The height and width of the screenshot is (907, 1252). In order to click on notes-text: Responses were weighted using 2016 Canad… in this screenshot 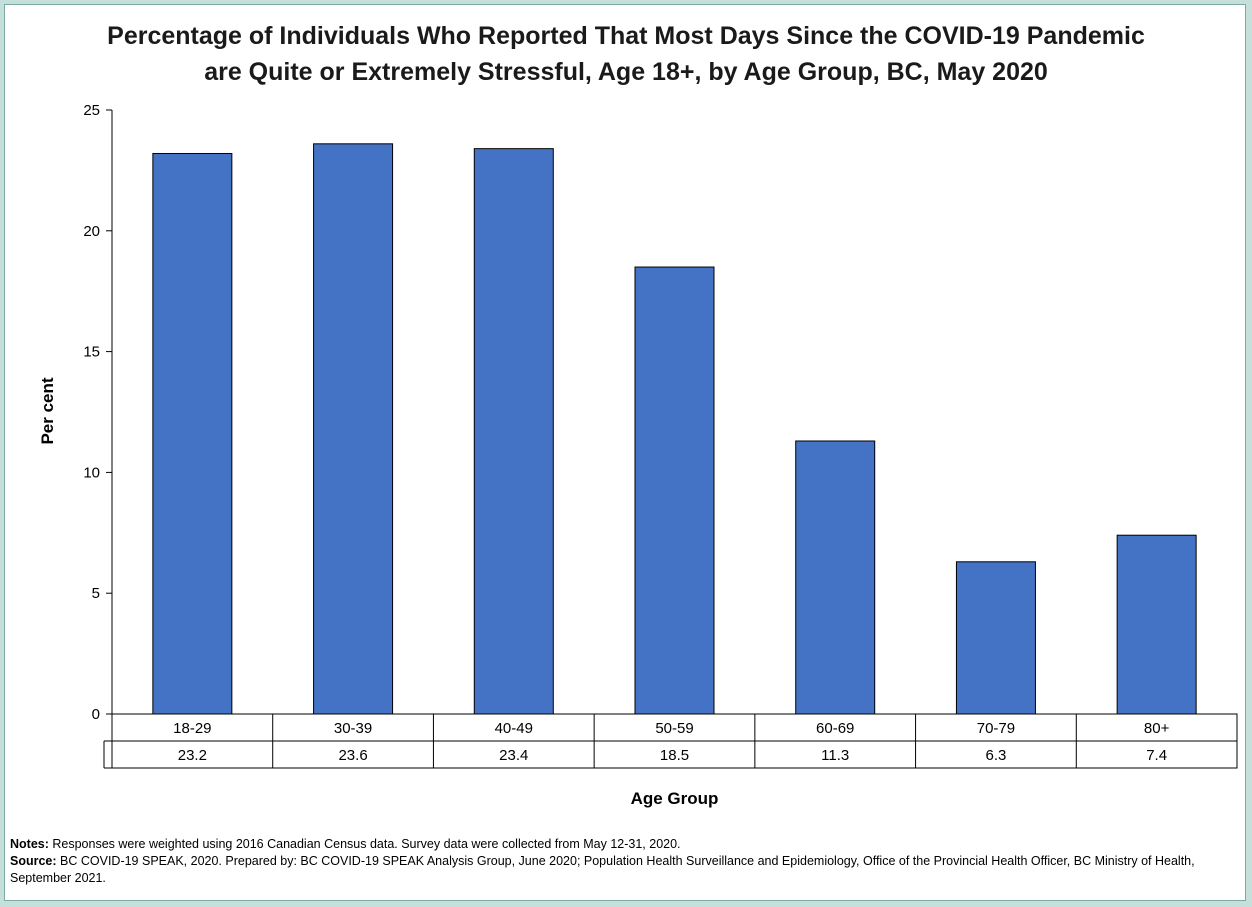, I will do `click(364, 844)`.